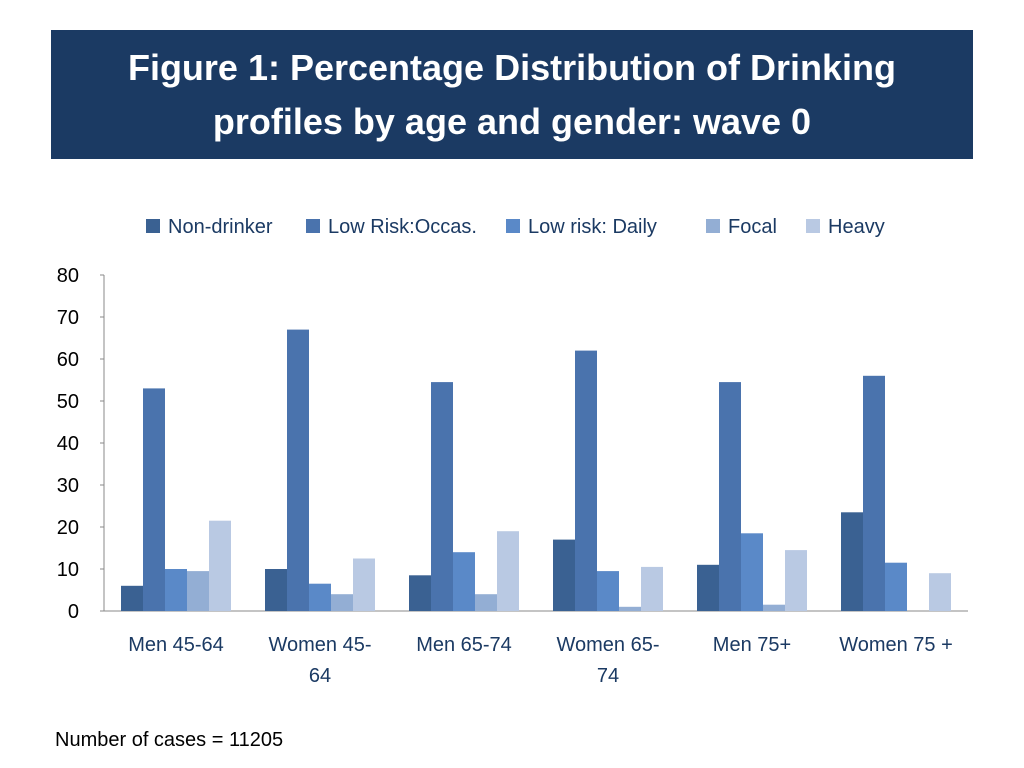 The width and height of the screenshot is (1024, 768). I want to click on y-tick-label: 40, so click(68, 444).